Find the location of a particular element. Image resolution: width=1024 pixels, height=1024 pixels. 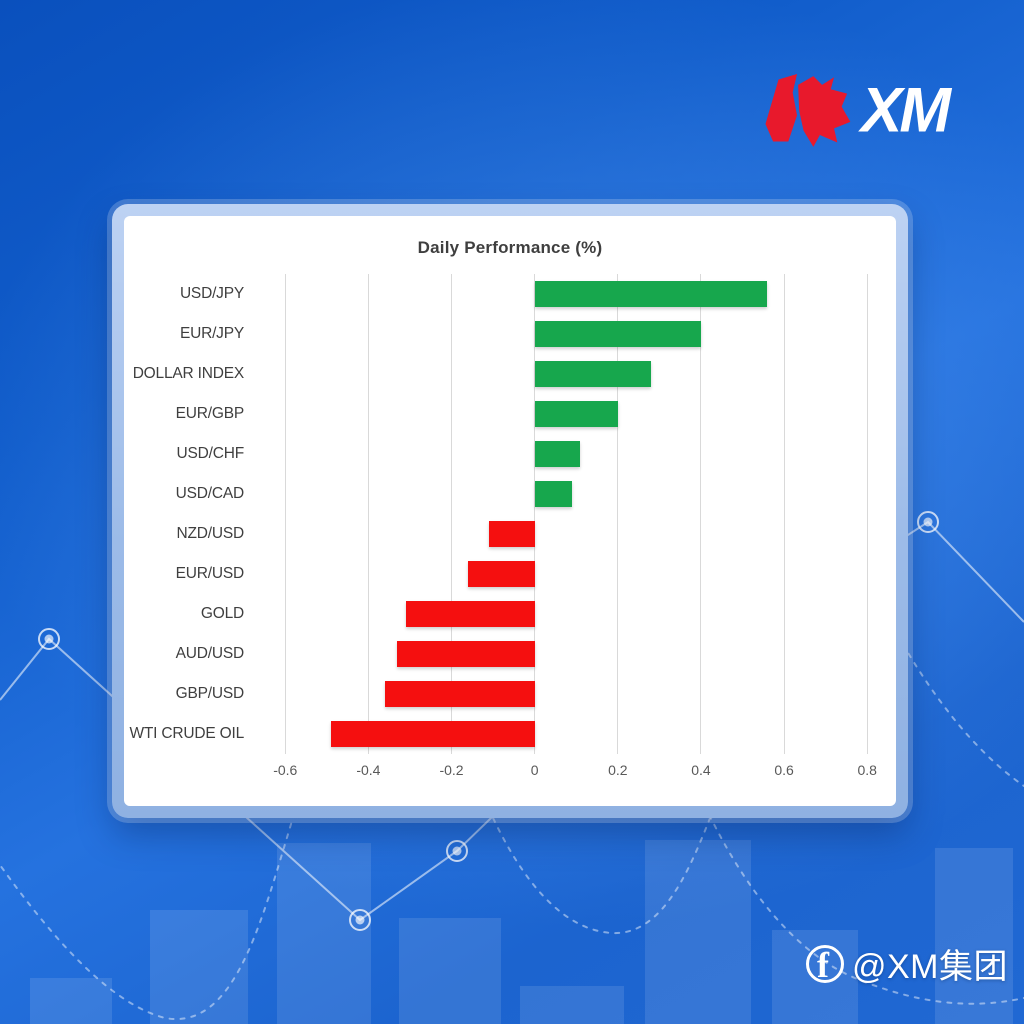

category-label: DOLLAR INDEX is located at coordinates (188, 373).